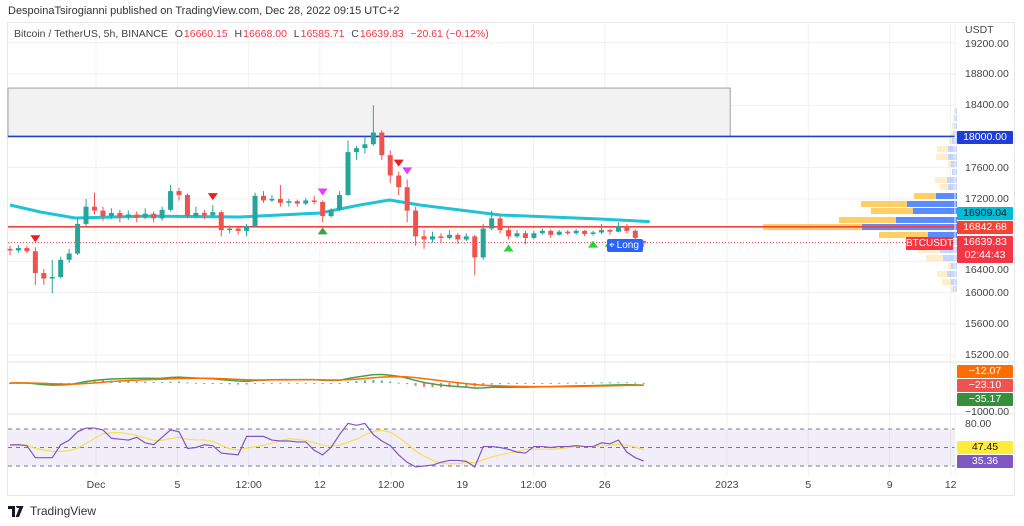  Describe the element at coordinates (985, 447) in the screenshot. I see `rsi-ma-tag: 47.45` at that location.